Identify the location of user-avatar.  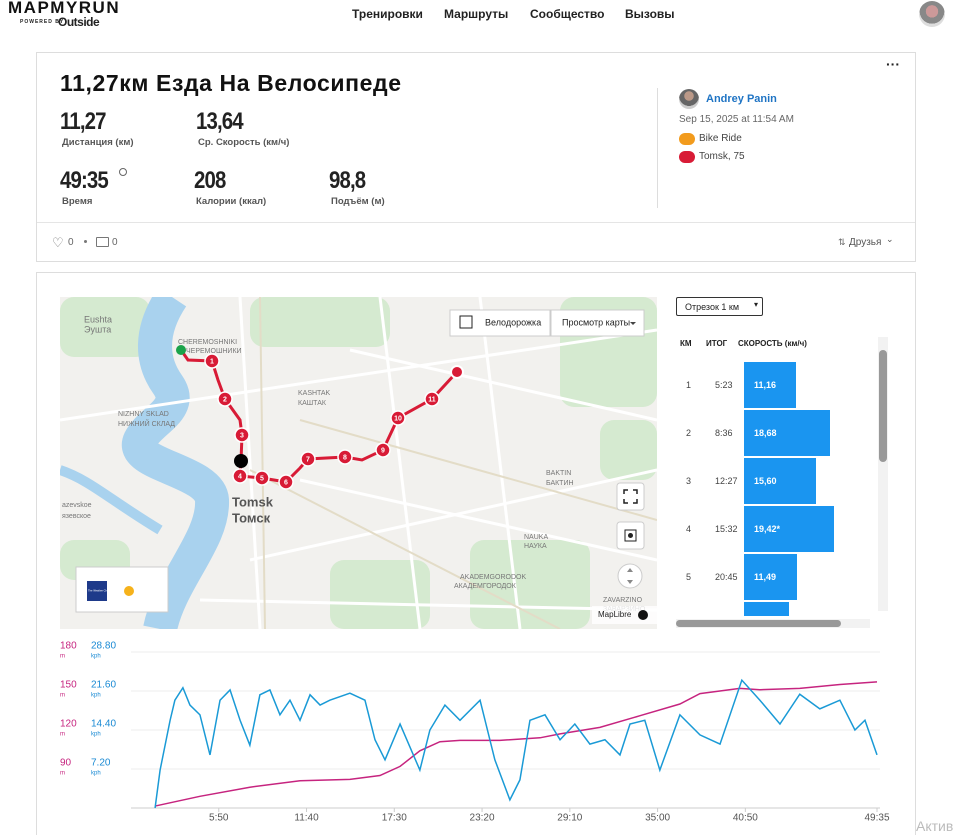
(689, 99).